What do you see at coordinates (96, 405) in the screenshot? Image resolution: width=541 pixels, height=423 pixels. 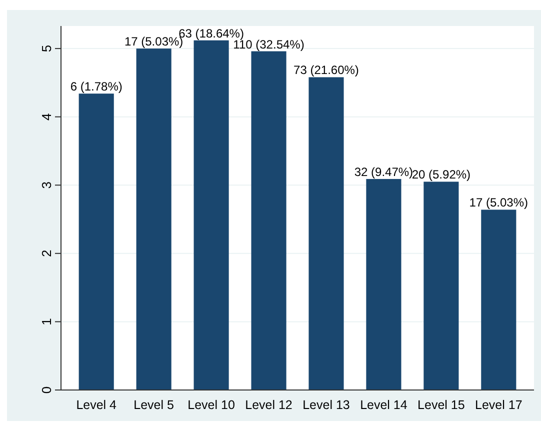 I see `x-tick-label: Level 4` at bounding box center [96, 405].